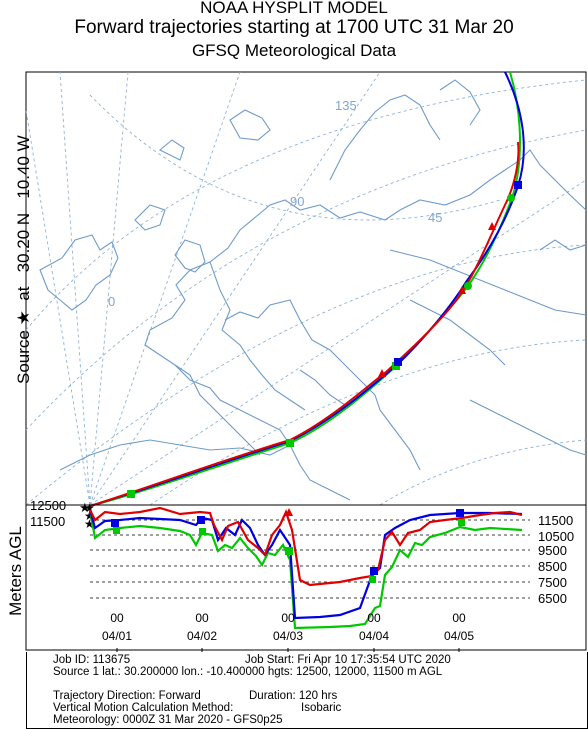 The width and height of the screenshot is (588, 730). What do you see at coordinates (321, 708) in the screenshot?
I see `vertical-motion-value: Isobaric` at bounding box center [321, 708].